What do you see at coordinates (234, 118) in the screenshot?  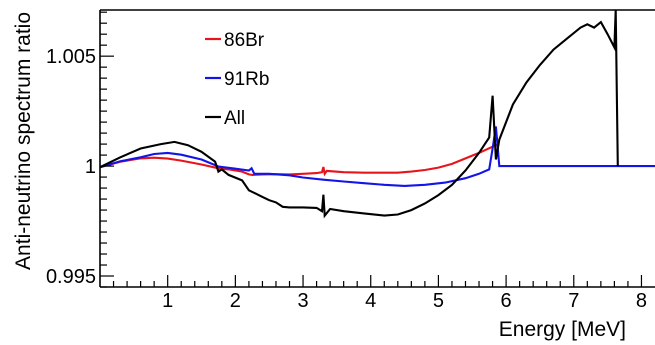 I see `legend-label-all: All` at bounding box center [234, 118].